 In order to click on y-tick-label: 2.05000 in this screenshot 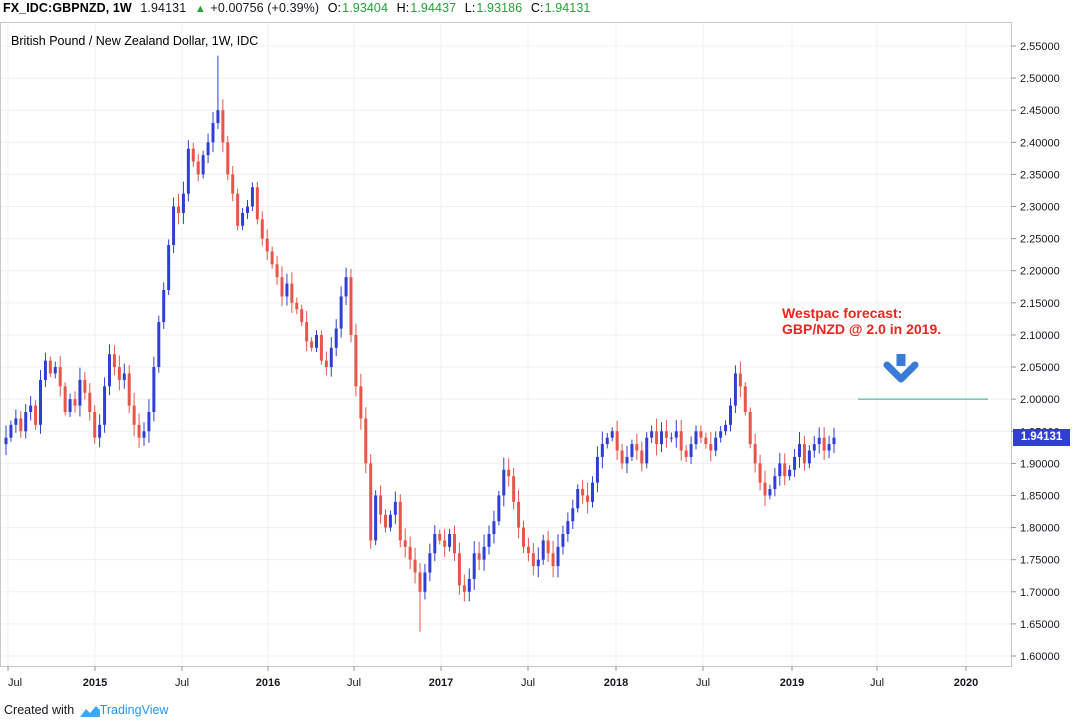, I will do `click(1040, 368)`.